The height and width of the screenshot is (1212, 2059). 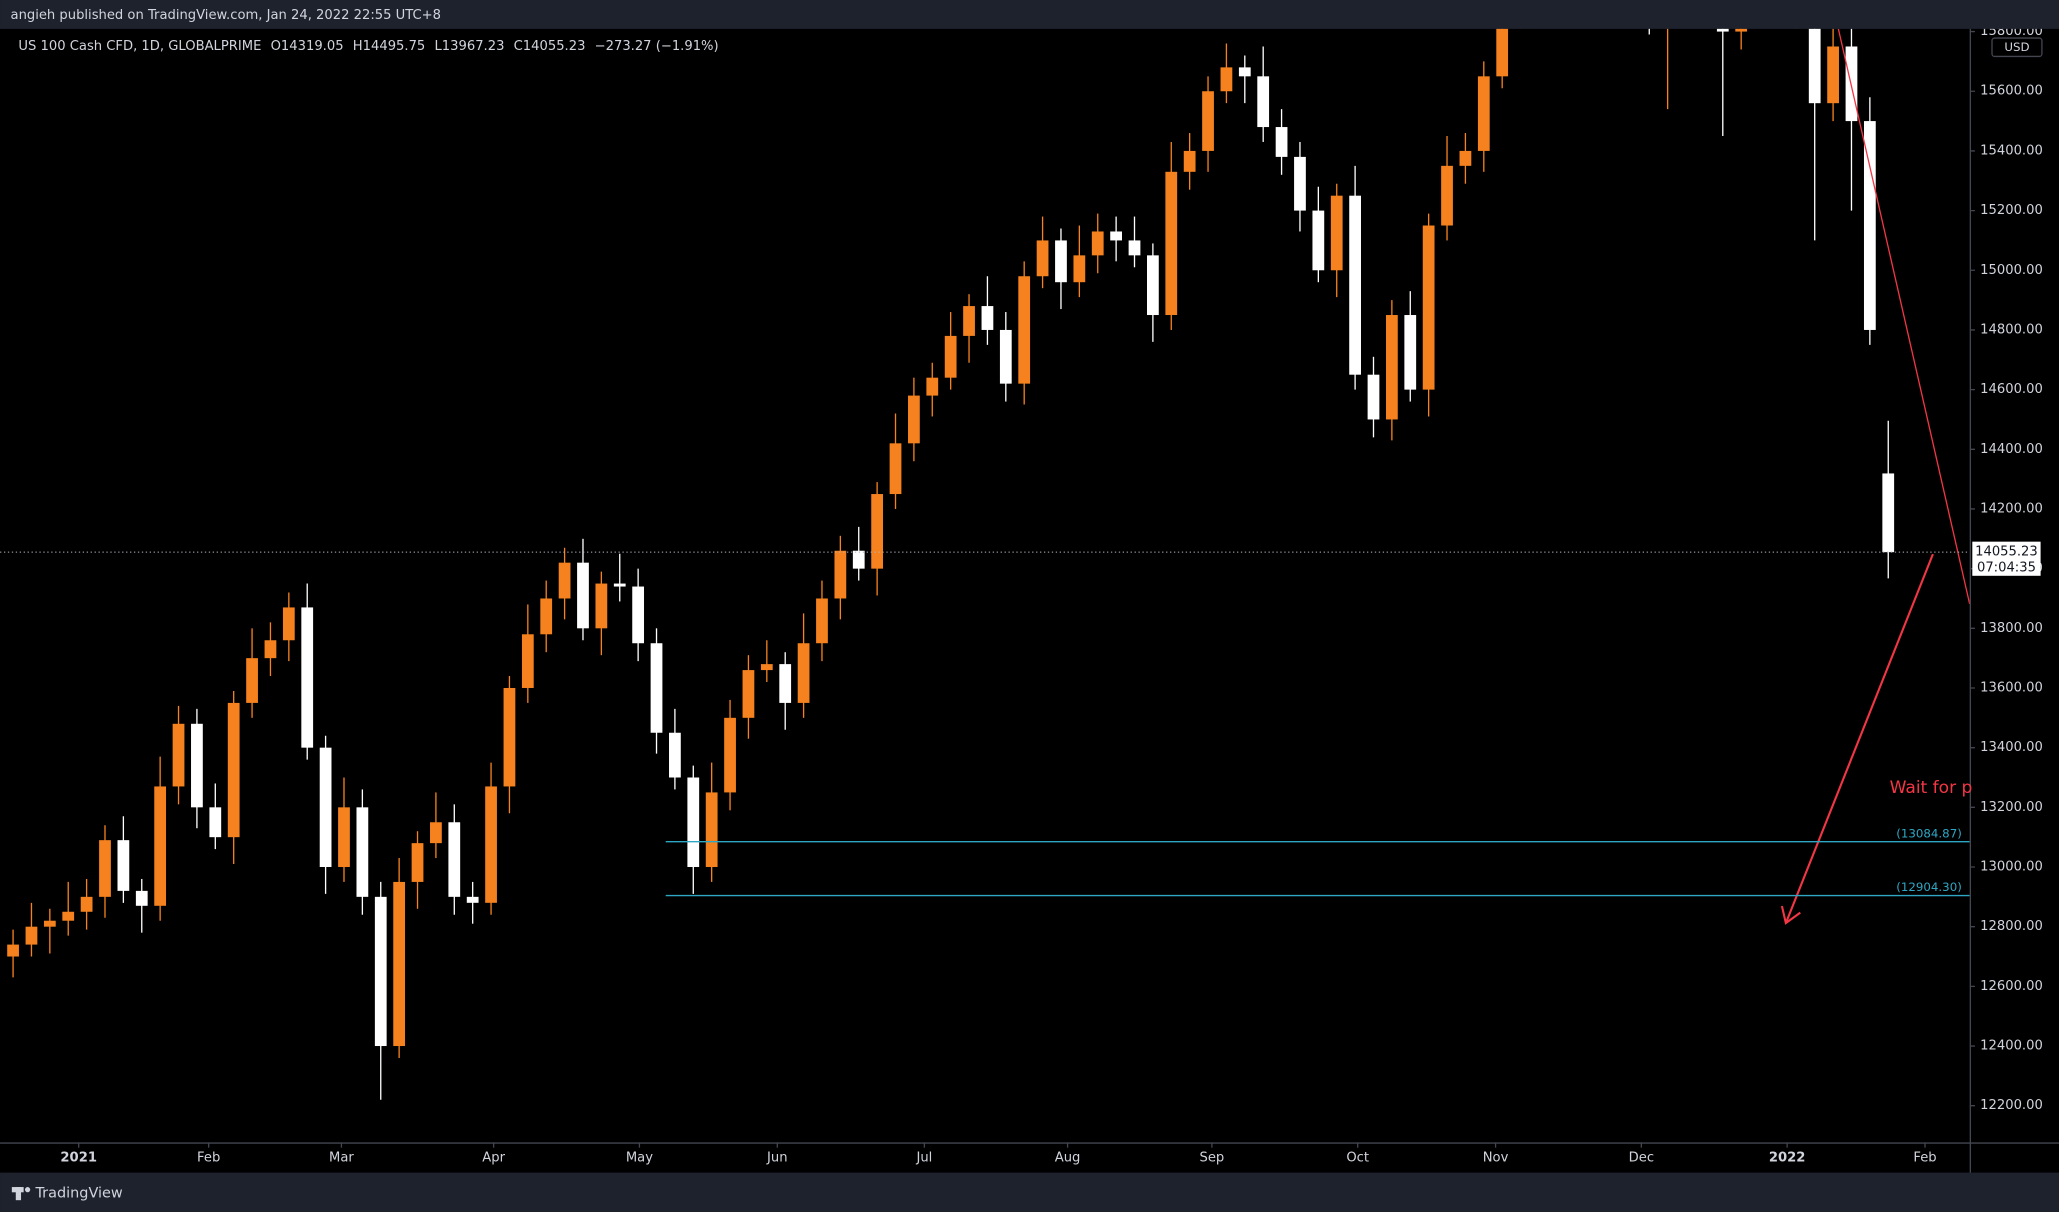 I want to click on x-tick-label: Nov, so click(x=1496, y=1158).